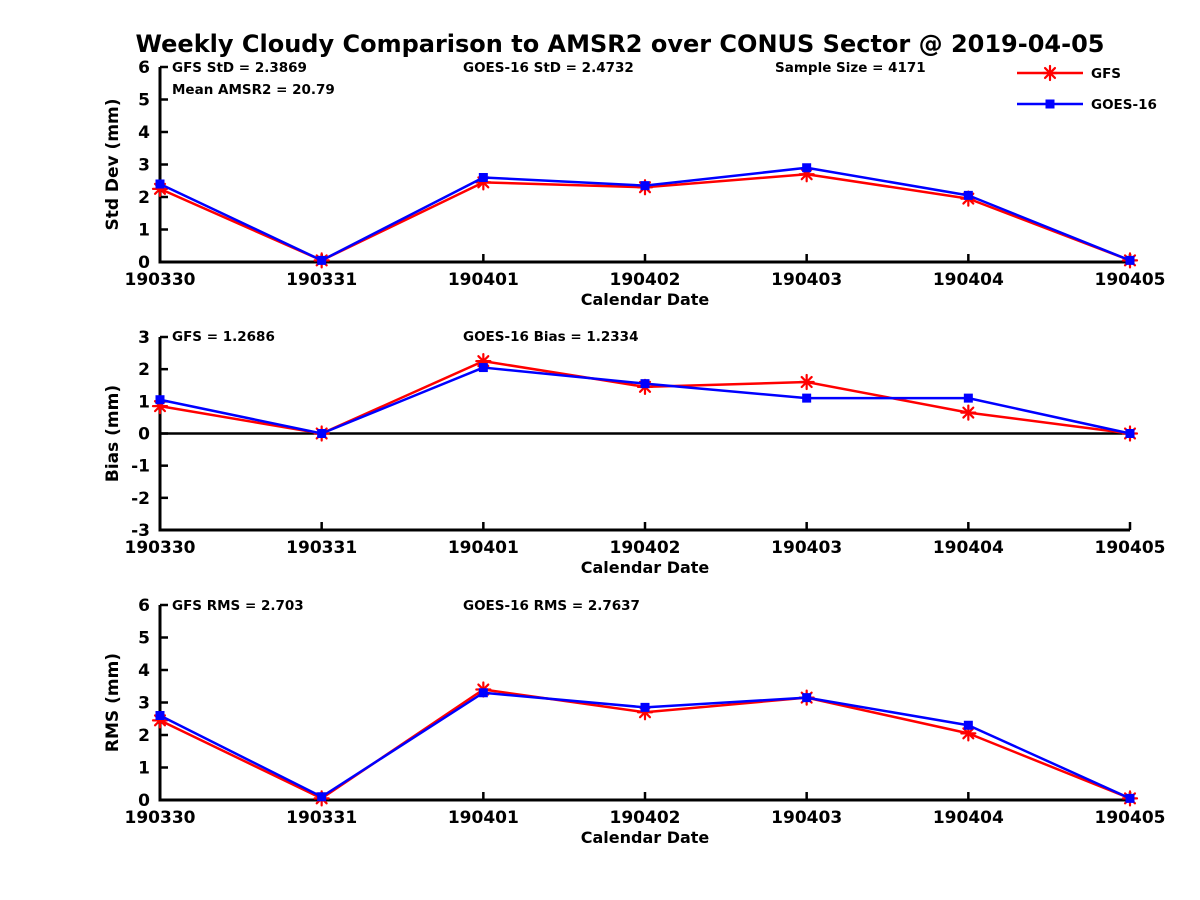 Image resolution: width=1200 pixels, height=900 pixels. Describe the element at coordinates (223, 337) in the screenshot. I see `annotation: GFS = 1.2686` at that location.